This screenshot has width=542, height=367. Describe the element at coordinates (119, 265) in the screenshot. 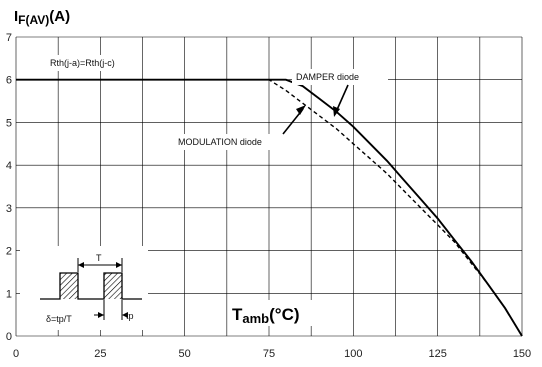

I see `period-arrow-right` at that location.